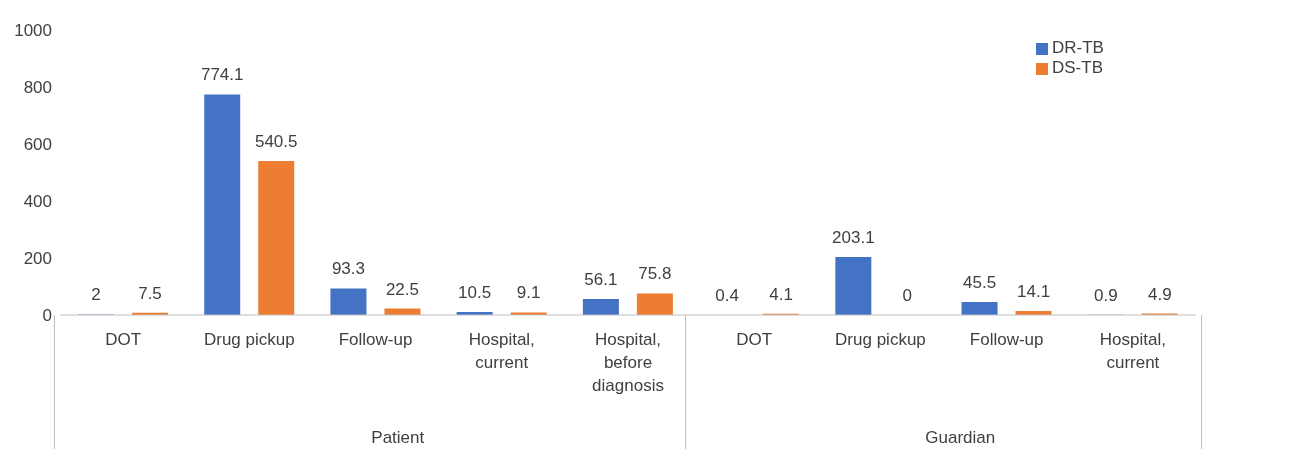  Describe the element at coordinates (980, 283) in the screenshot. I see `data-label: 45.5` at that location.